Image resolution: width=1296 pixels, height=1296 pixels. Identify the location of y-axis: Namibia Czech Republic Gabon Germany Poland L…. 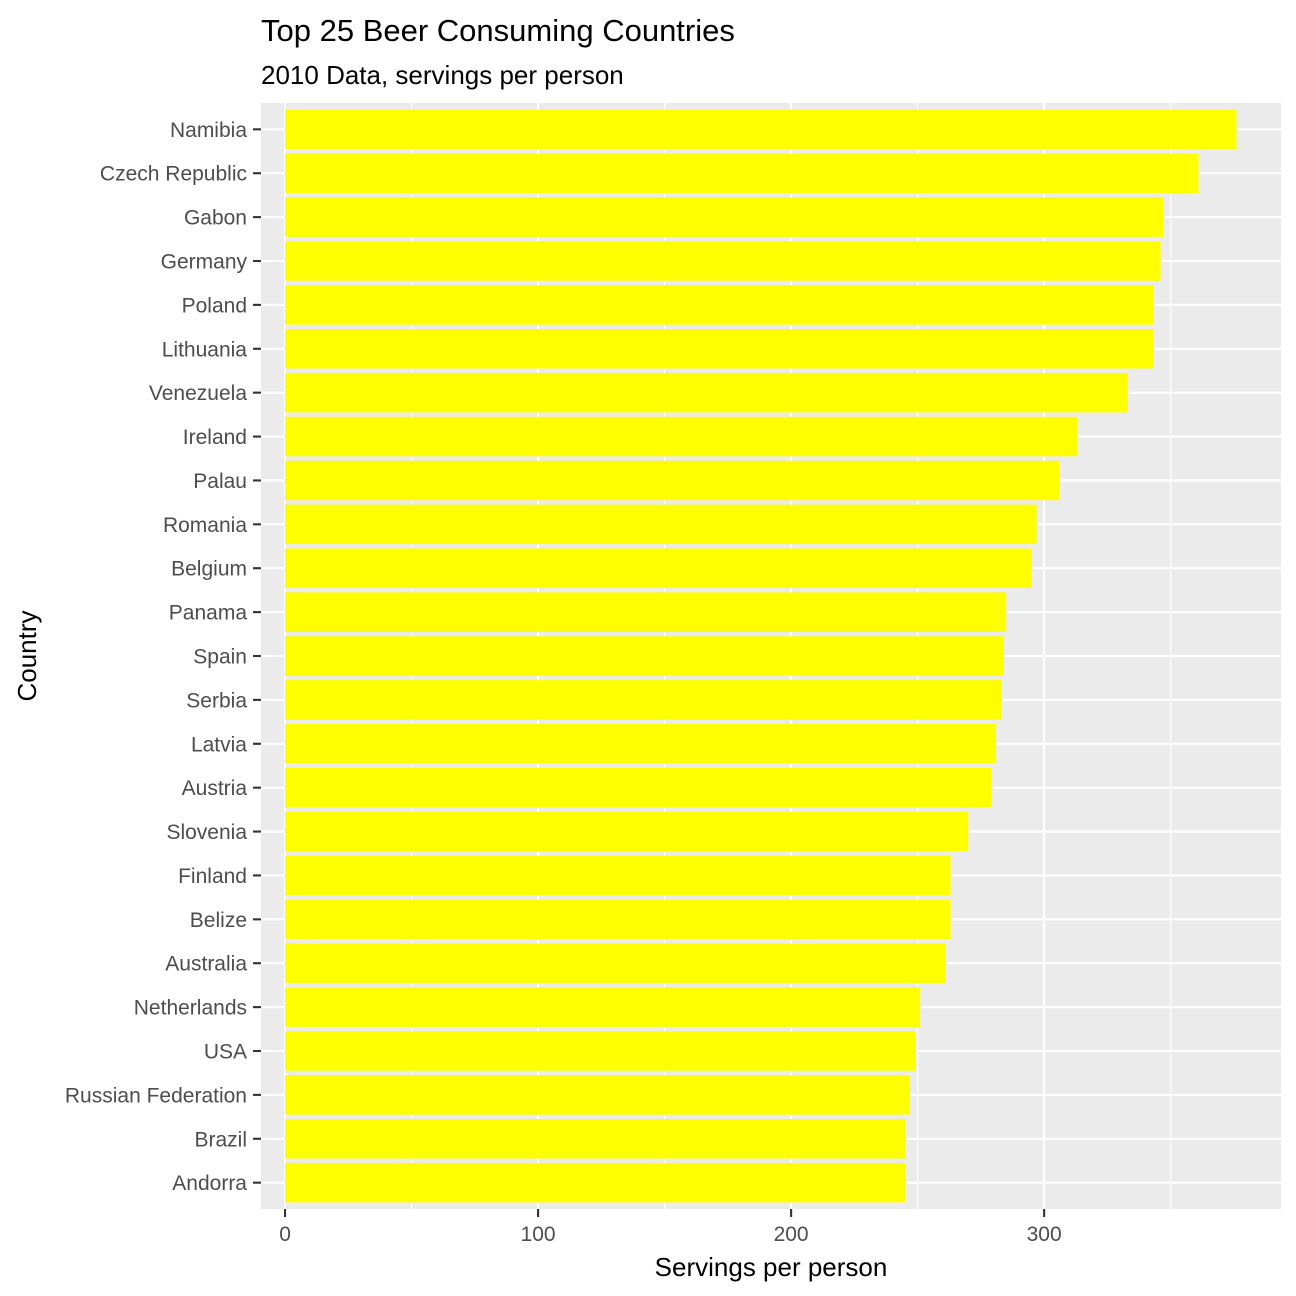
(163, 657).